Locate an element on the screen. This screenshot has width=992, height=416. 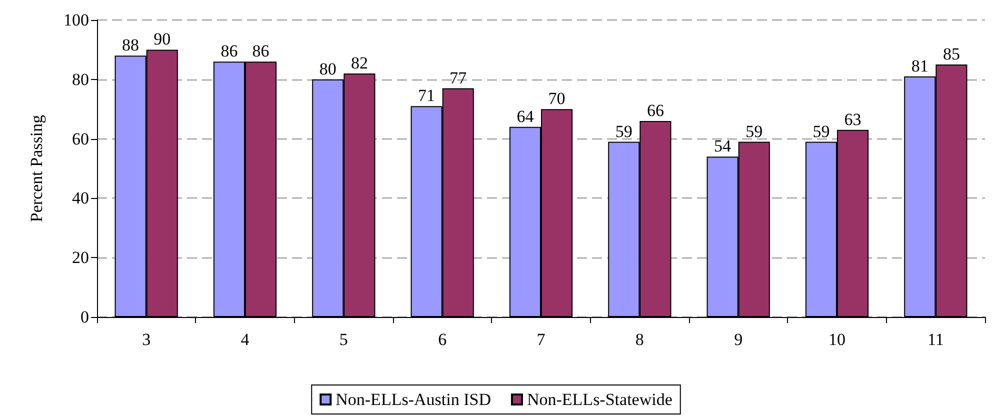
legend-label: Non-ELLs-Statewide is located at coordinates (599, 399).